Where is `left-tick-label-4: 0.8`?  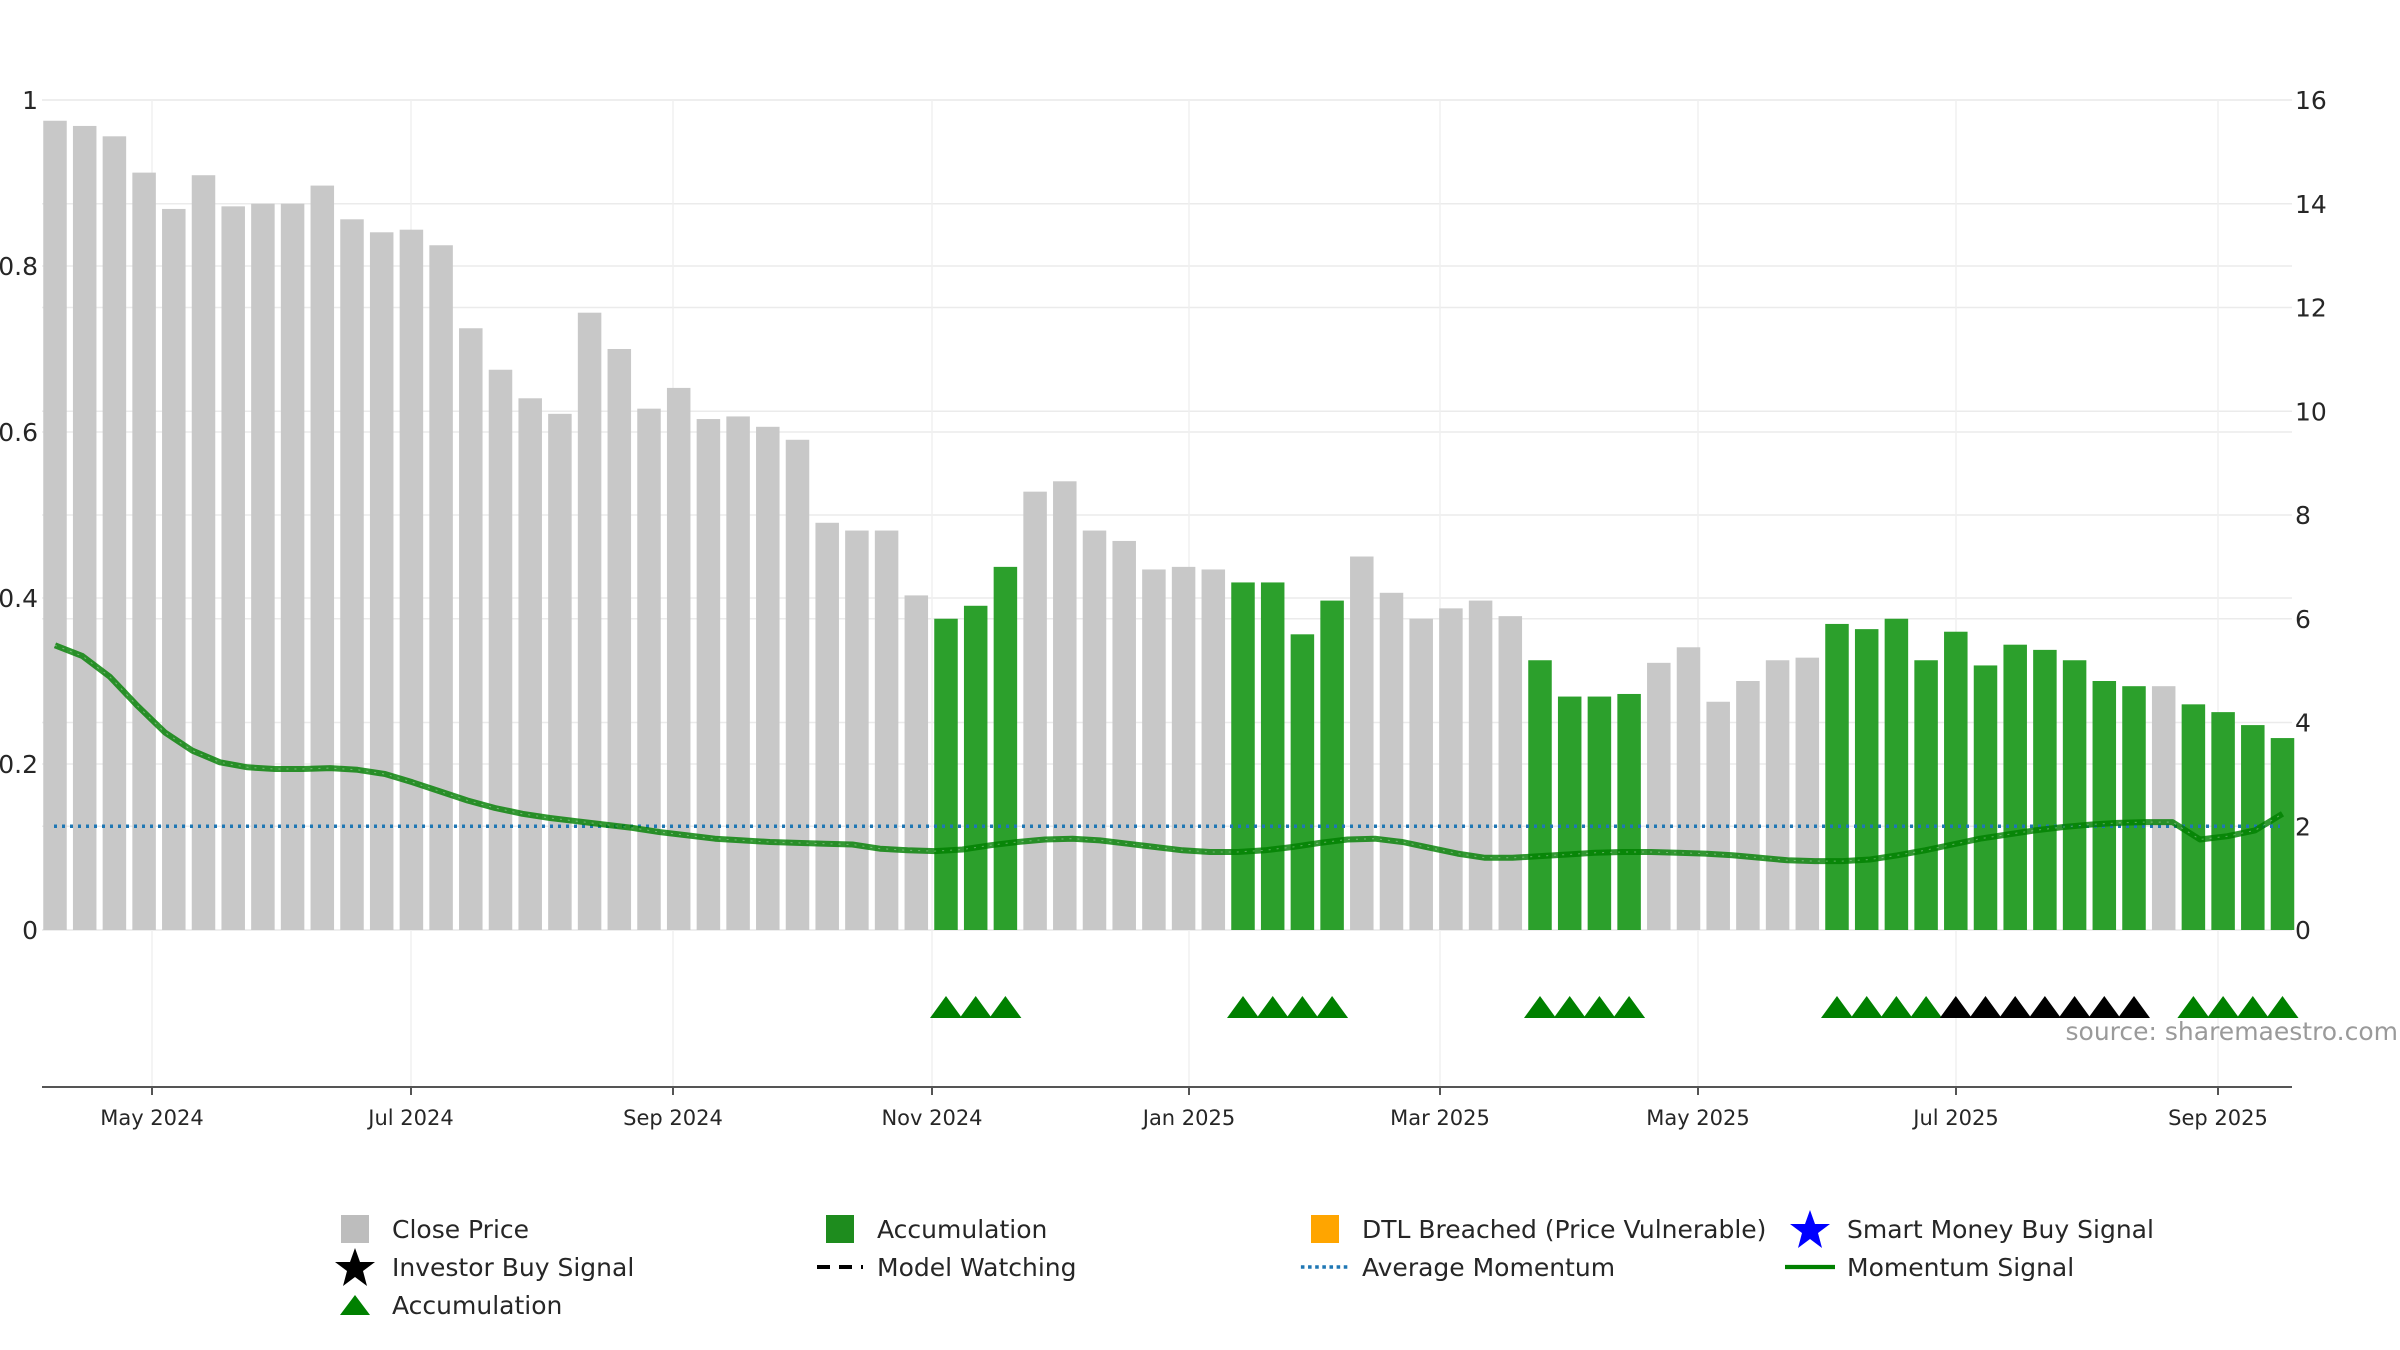 left-tick-label-4: 0.8 is located at coordinates (19, 266).